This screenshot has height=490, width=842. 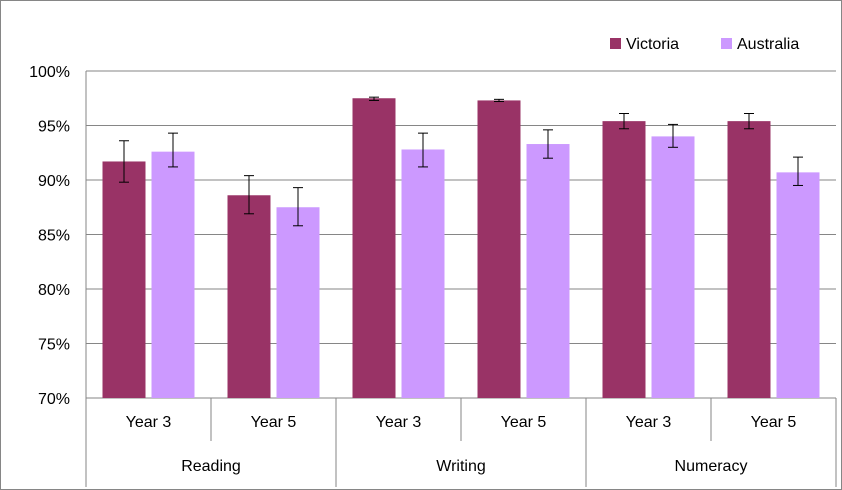 I want to click on legend-label-australia: Australia, so click(x=768, y=44).